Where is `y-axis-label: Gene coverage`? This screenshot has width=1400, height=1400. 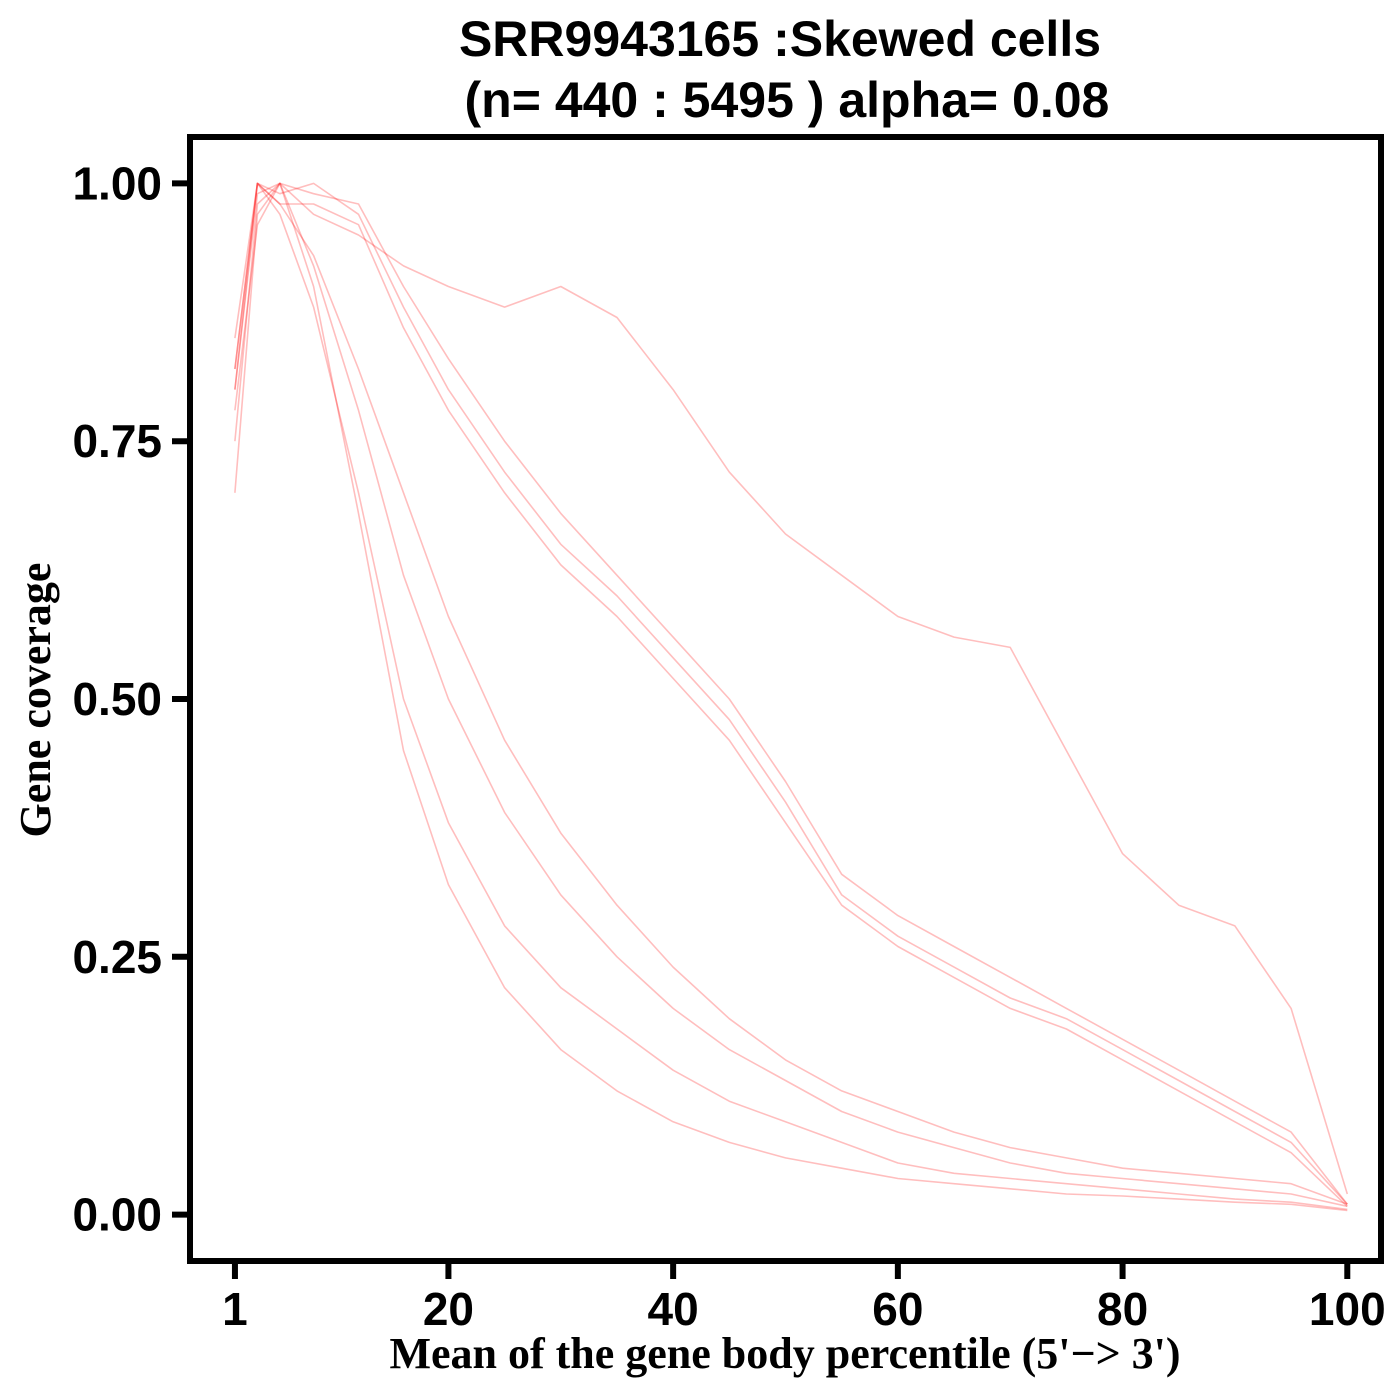
y-axis-label: Gene coverage is located at coordinates (35, 700).